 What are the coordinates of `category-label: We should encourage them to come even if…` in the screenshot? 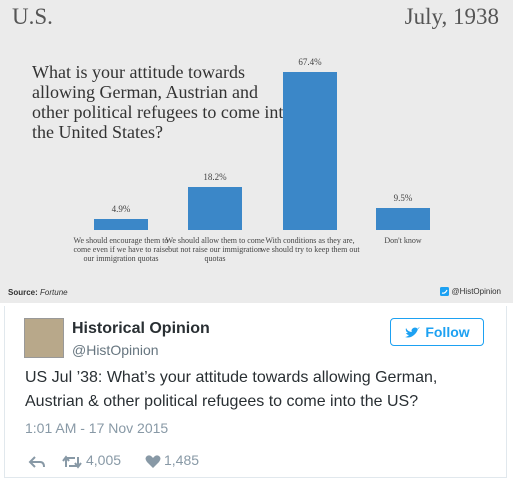 It's located at (121, 249).